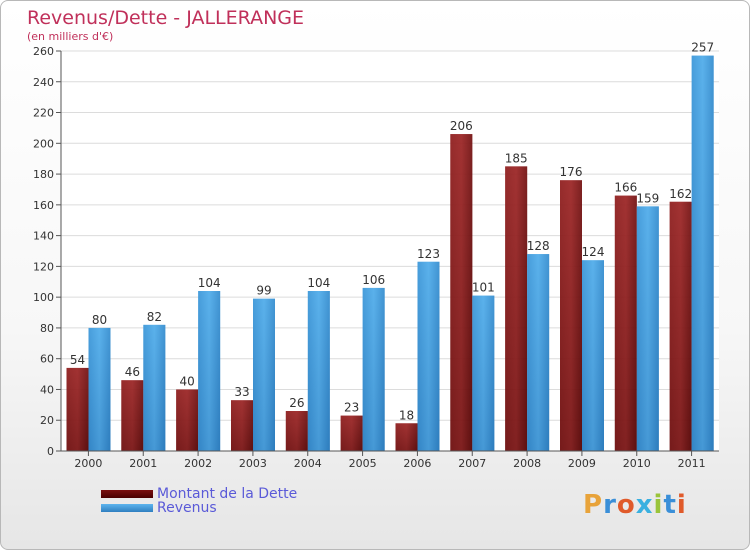 This screenshot has height=550, width=750. I want to click on y-tick-label: 220, so click(43, 113).